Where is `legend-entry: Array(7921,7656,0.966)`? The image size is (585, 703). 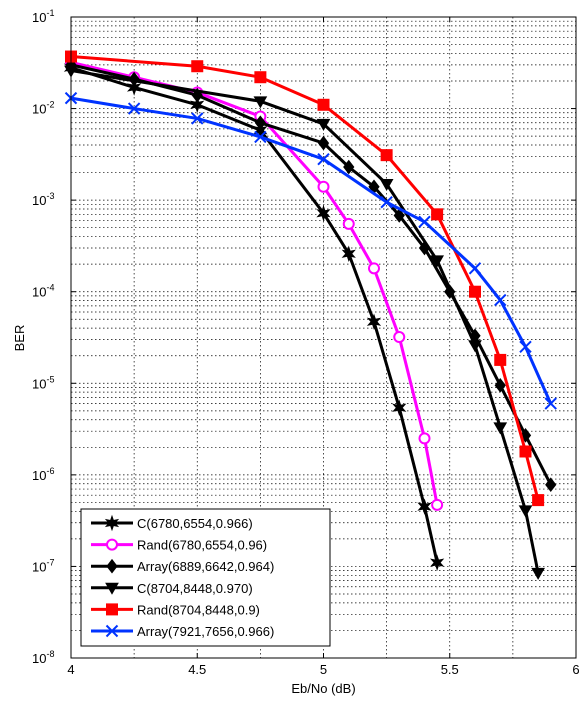 legend-entry: Array(7921,7656,0.966) is located at coordinates (182, 631).